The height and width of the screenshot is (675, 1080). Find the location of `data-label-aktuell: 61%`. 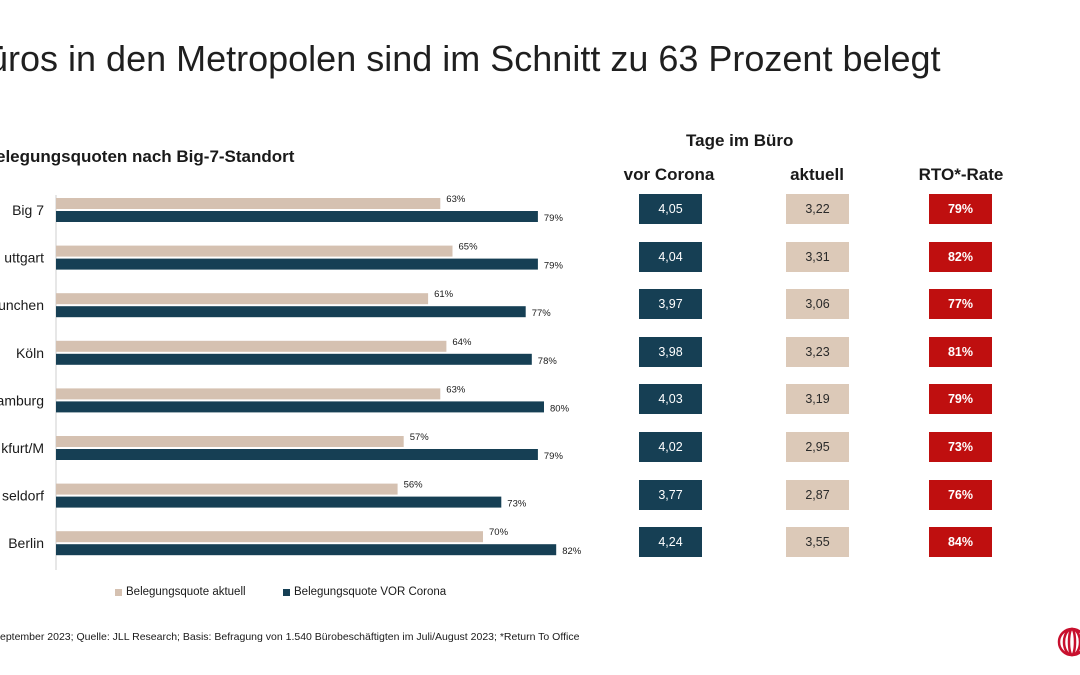

data-label-aktuell: 61% is located at coordinates (444, 294).